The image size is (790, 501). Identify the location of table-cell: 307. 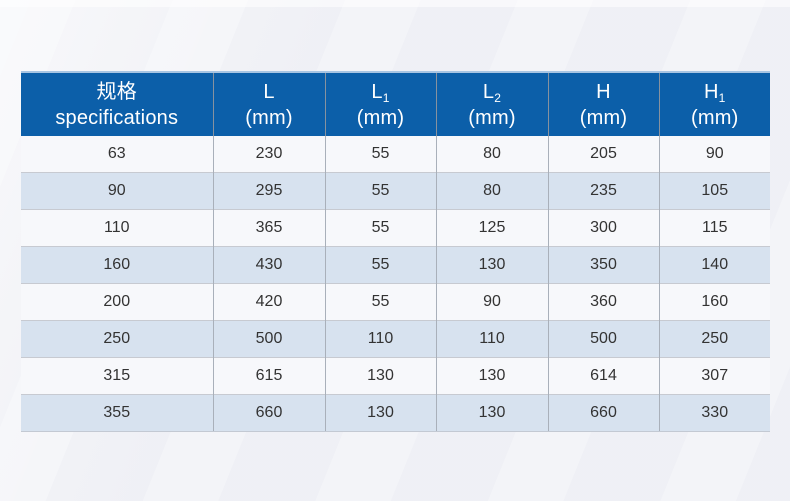
(714, 376).